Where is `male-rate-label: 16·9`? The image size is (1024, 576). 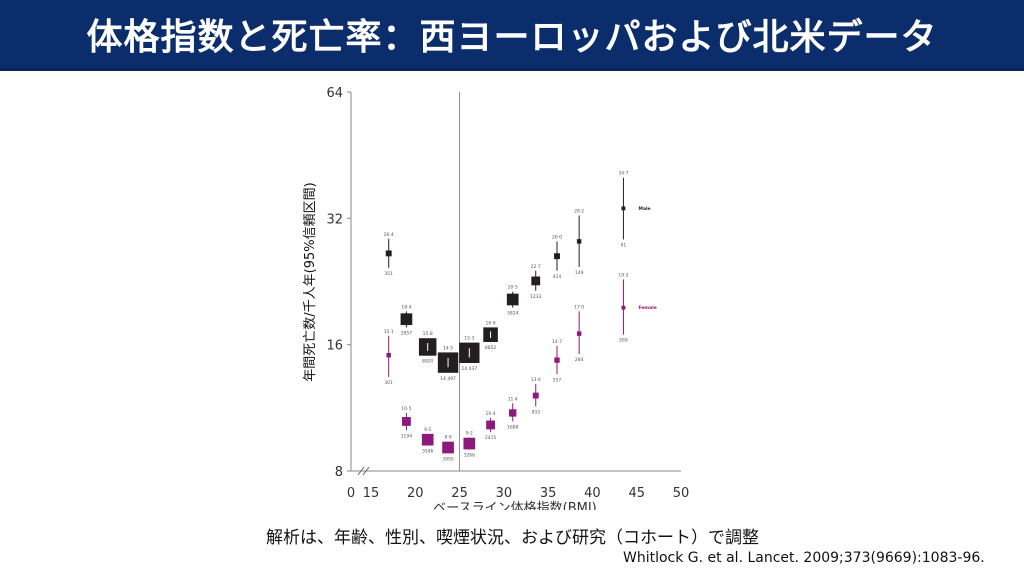 male-rate-label: 16·9 is located at coordinates (491, 323).